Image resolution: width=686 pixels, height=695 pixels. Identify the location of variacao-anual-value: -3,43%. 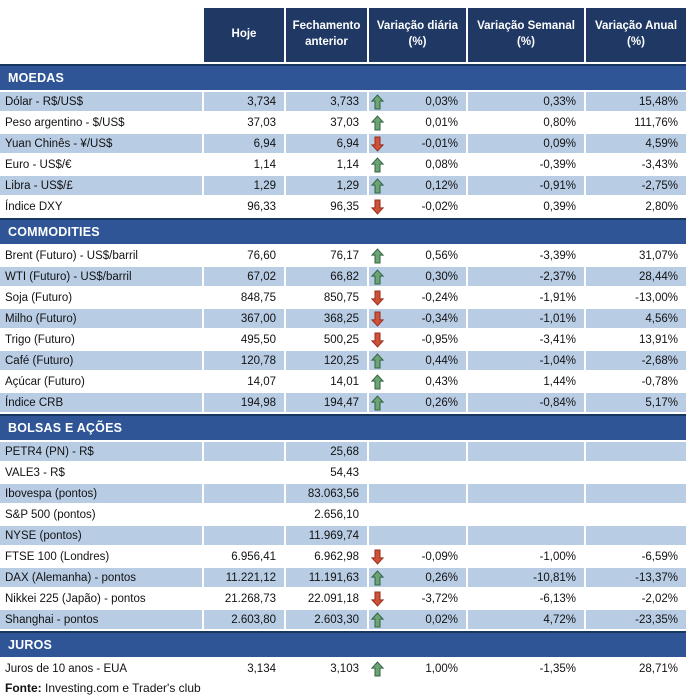
(636, 164).